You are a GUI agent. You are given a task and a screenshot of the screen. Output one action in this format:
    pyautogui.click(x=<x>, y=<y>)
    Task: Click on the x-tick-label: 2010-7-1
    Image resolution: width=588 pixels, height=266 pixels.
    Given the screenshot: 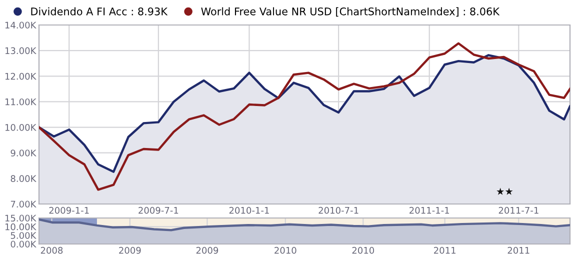 What is the action you would take?
    pyautogui.click(x=338, y=210)
    